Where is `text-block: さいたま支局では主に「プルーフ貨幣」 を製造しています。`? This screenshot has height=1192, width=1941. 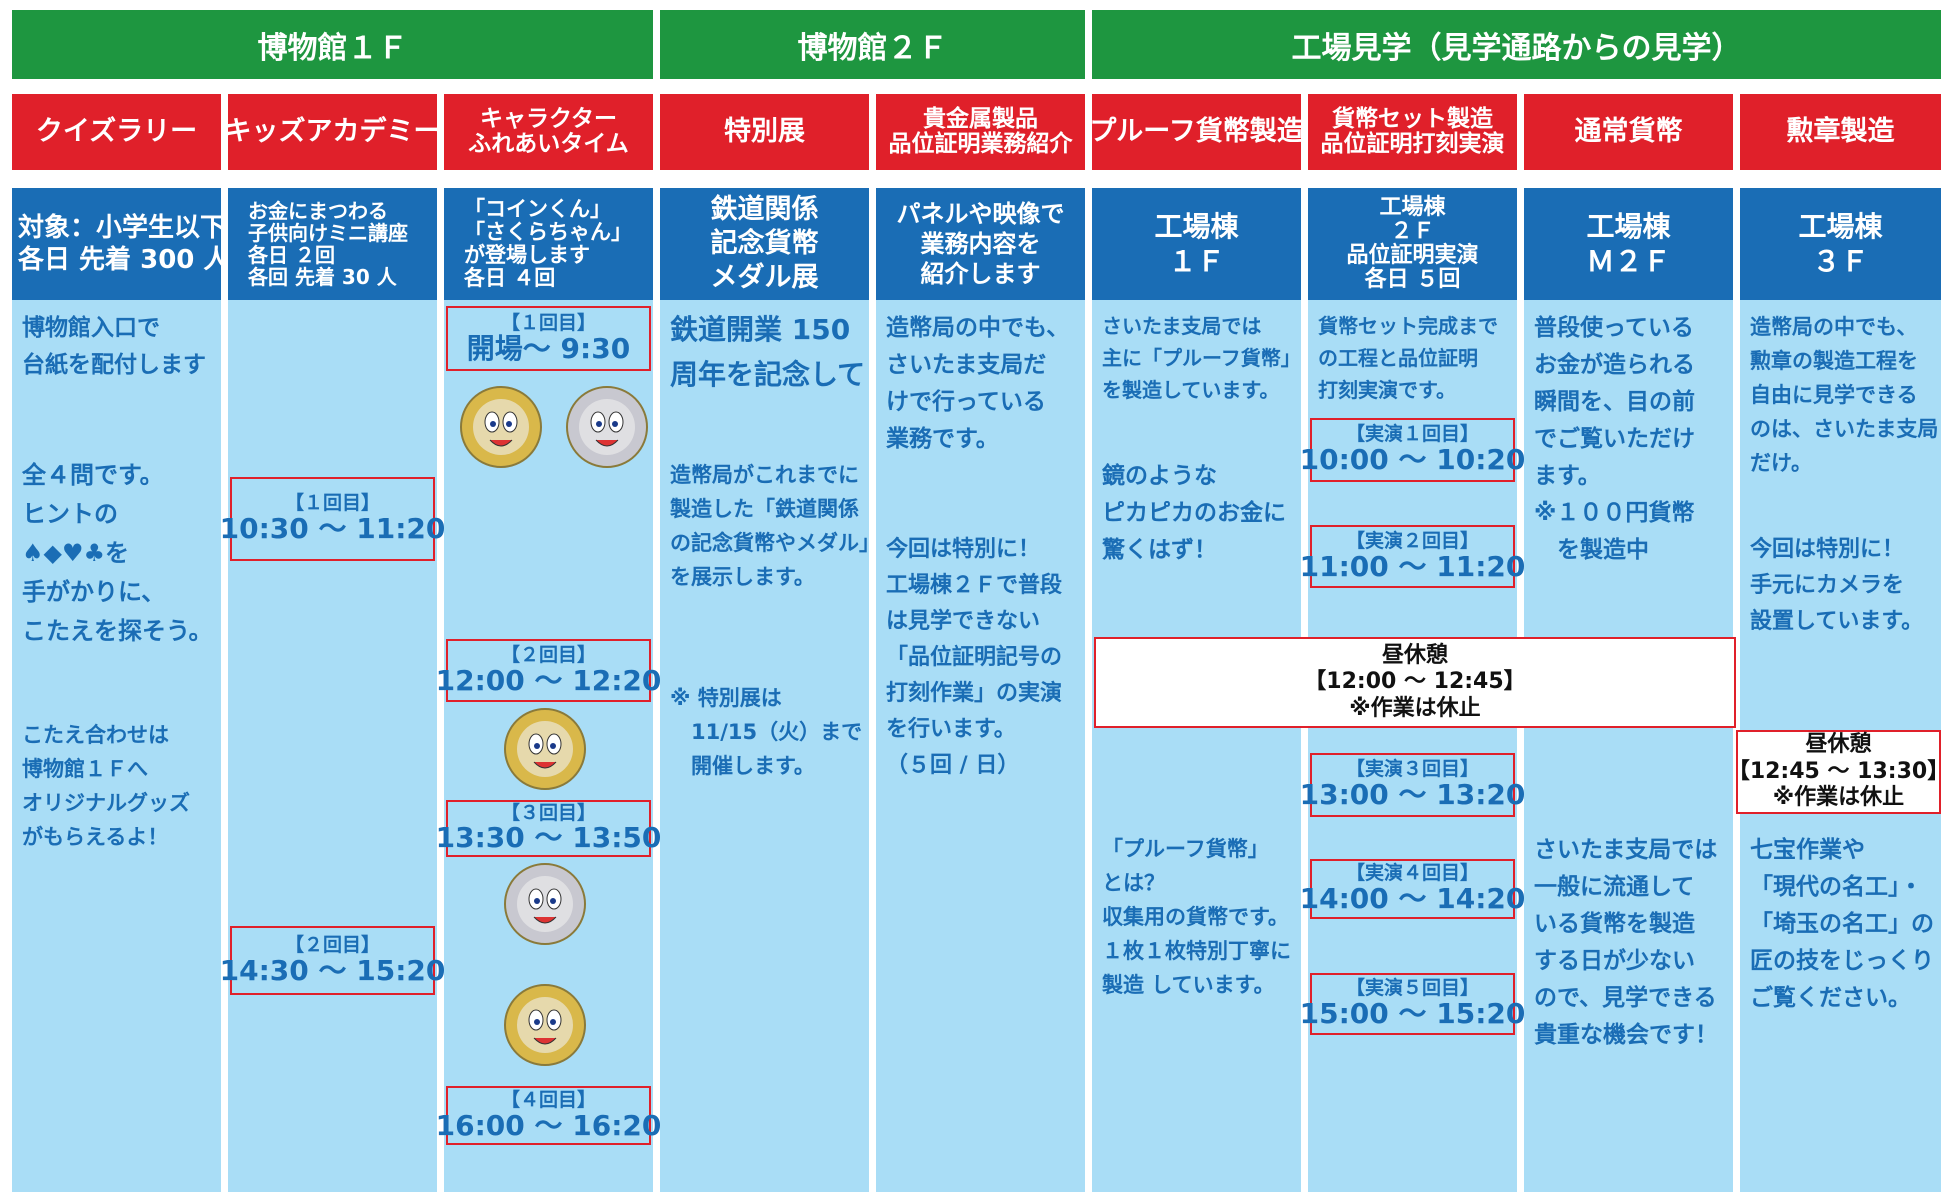 text-block: さいたま支局では主に「プルーフ貨幣」 を製造しています。 is located at coordinates (1201, 358).